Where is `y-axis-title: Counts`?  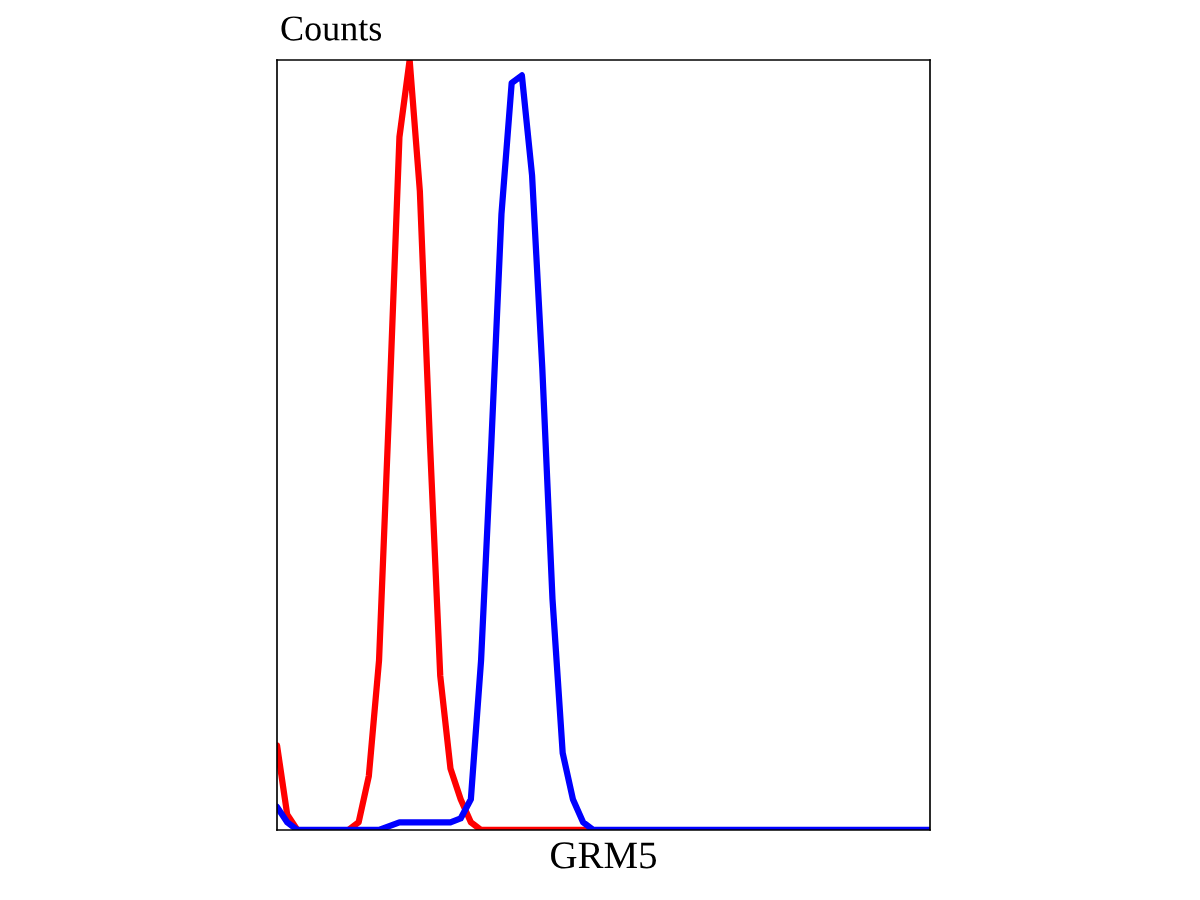 y-axis-title: Counts is located at coordinates (331, 28).